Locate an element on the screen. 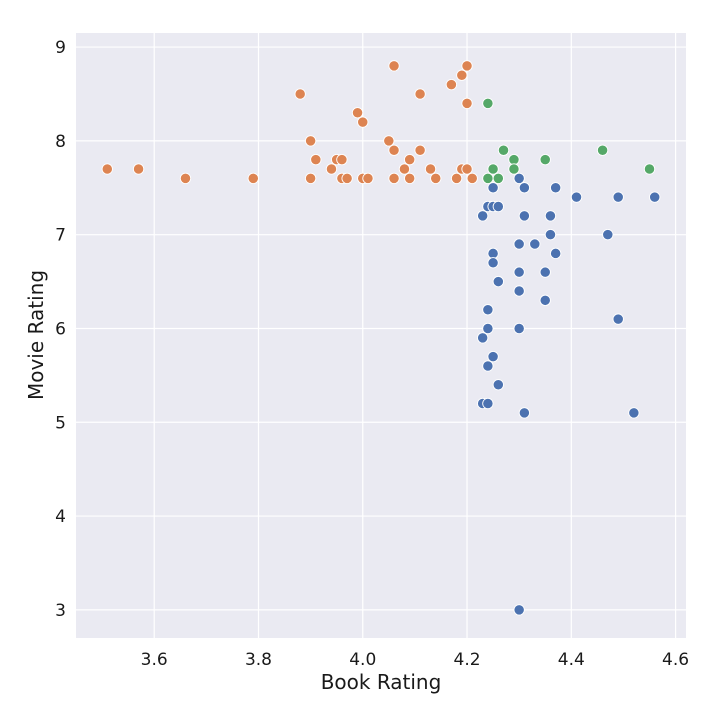  y-tick-labels: 3 4 5 6 7 8 9 is located at coordinates (60, 329).